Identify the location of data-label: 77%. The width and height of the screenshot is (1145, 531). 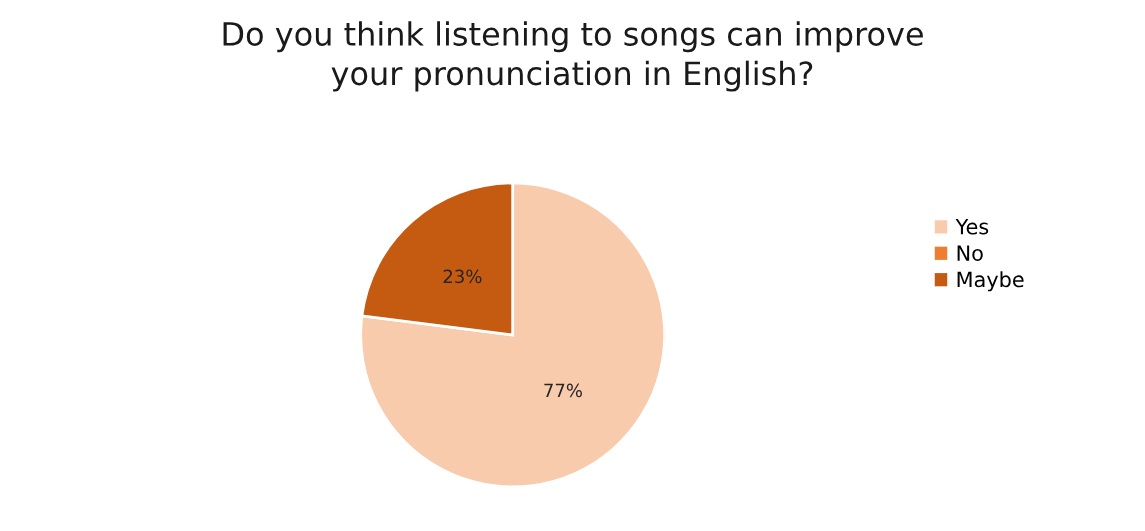
(563, 390).